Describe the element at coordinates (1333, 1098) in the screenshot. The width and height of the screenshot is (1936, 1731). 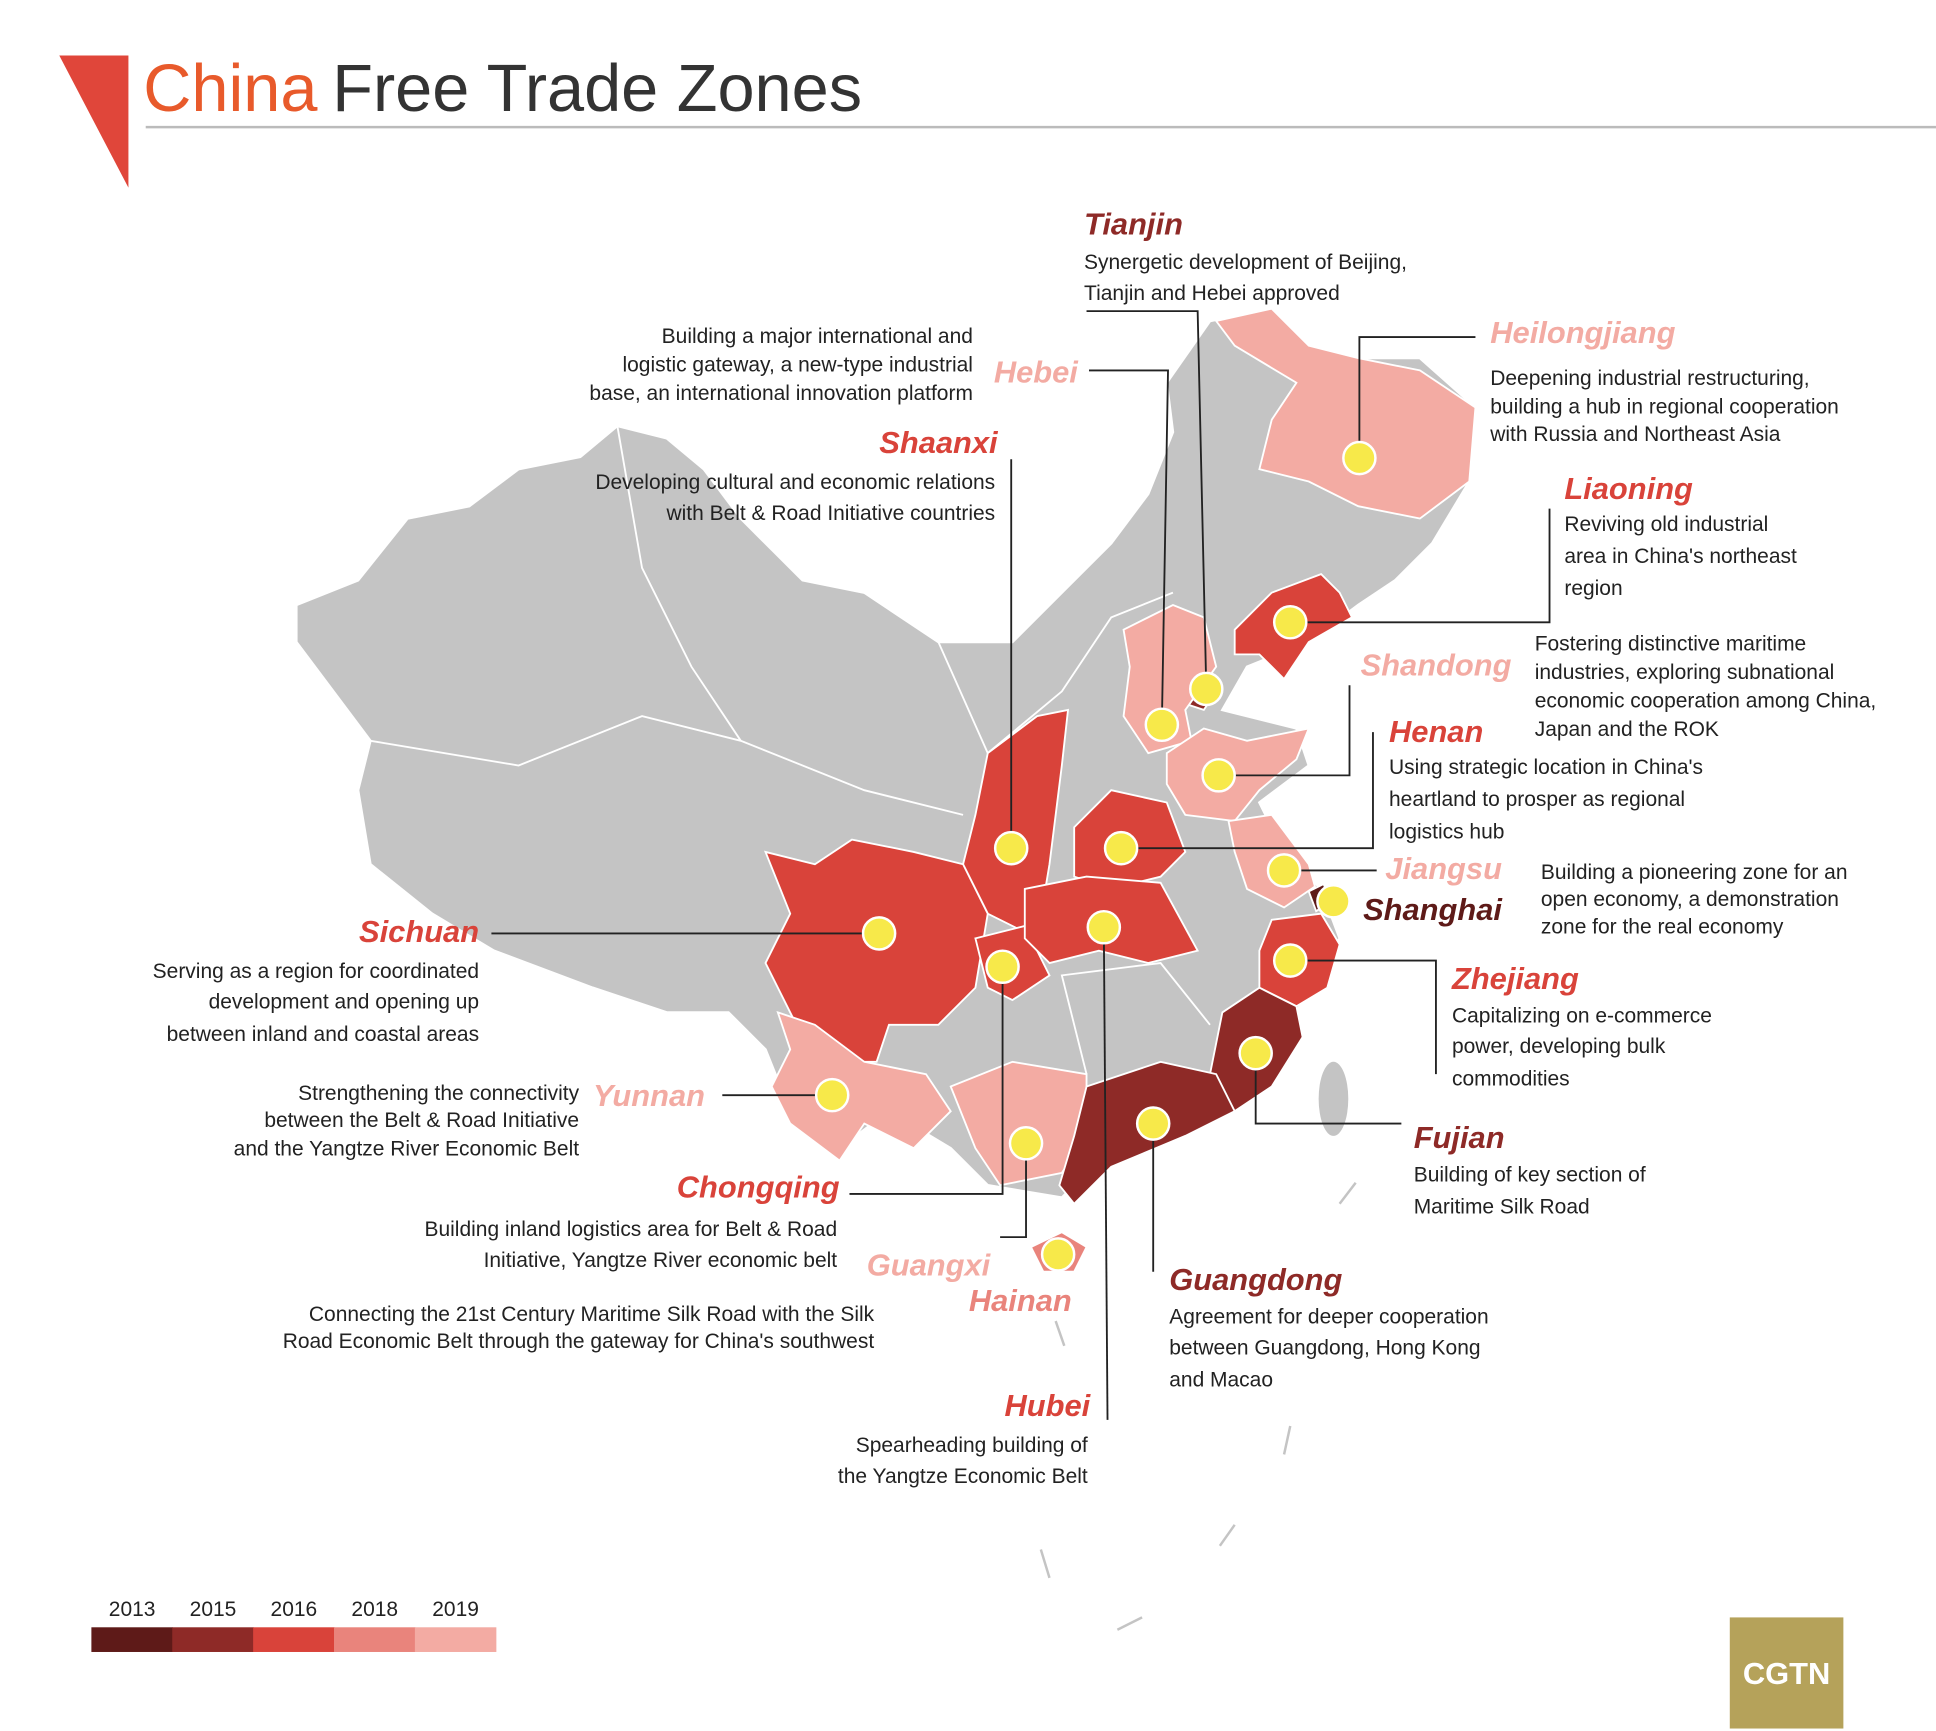
I see `taiwan` at that location.